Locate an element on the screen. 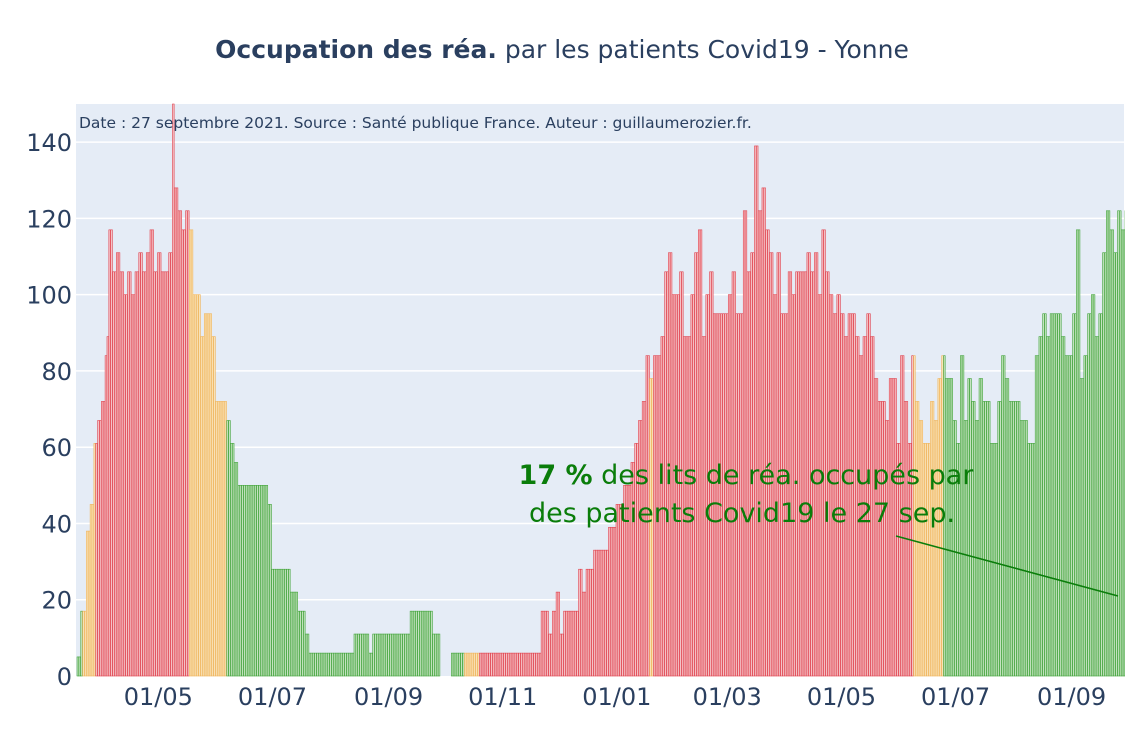 The width and height of the screenshot is (1125, 750). y-tick-label: 140 is located at coordinates (49, 143).